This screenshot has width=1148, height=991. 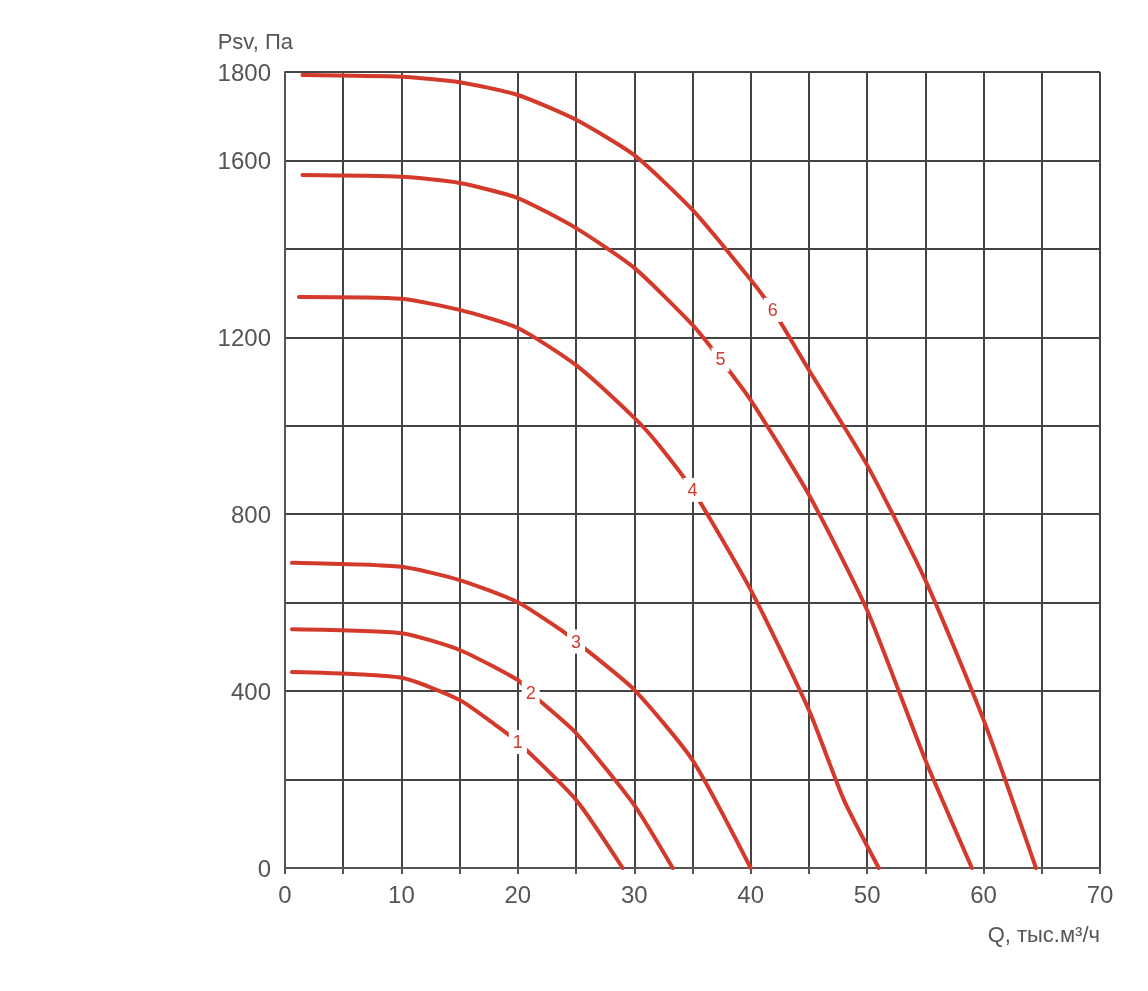 What do you see at coordinates (1100, 894) in the screenshot?
I see `x-tick-label: 70` at bounding box center [1100, 894].